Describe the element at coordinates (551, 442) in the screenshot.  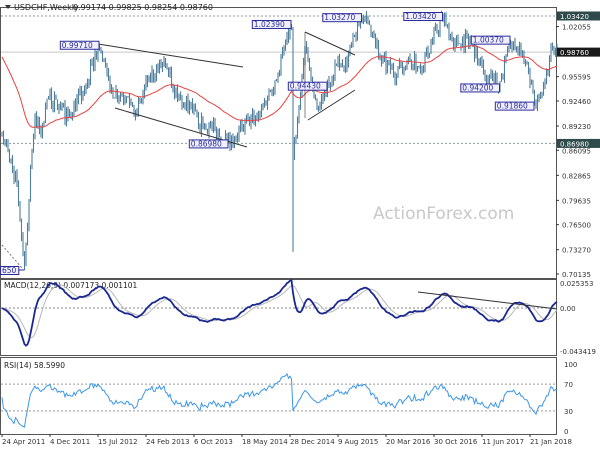
I see `time-tick-label: 21 Jan 2018` at that location.